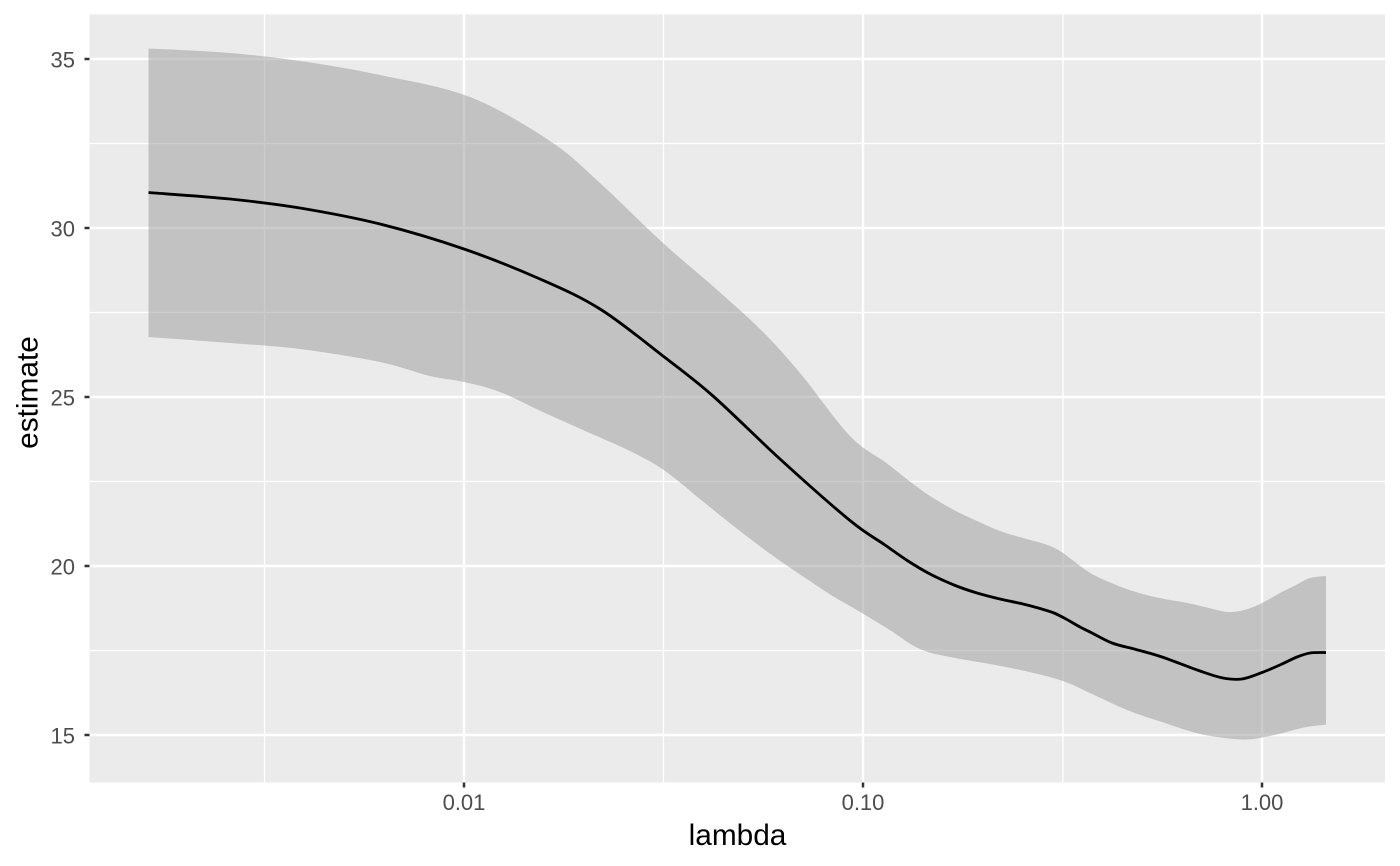  Describe the element at coordinates (63, 229) in the screenshot. I see `svg-text: 30` at that location.